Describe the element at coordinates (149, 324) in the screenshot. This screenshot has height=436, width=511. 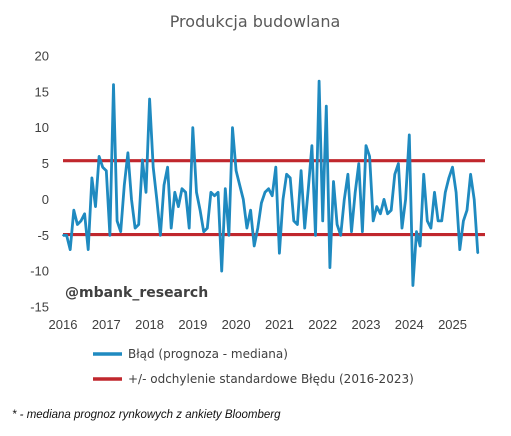
I see `x-tick-label: 2018` at that location.